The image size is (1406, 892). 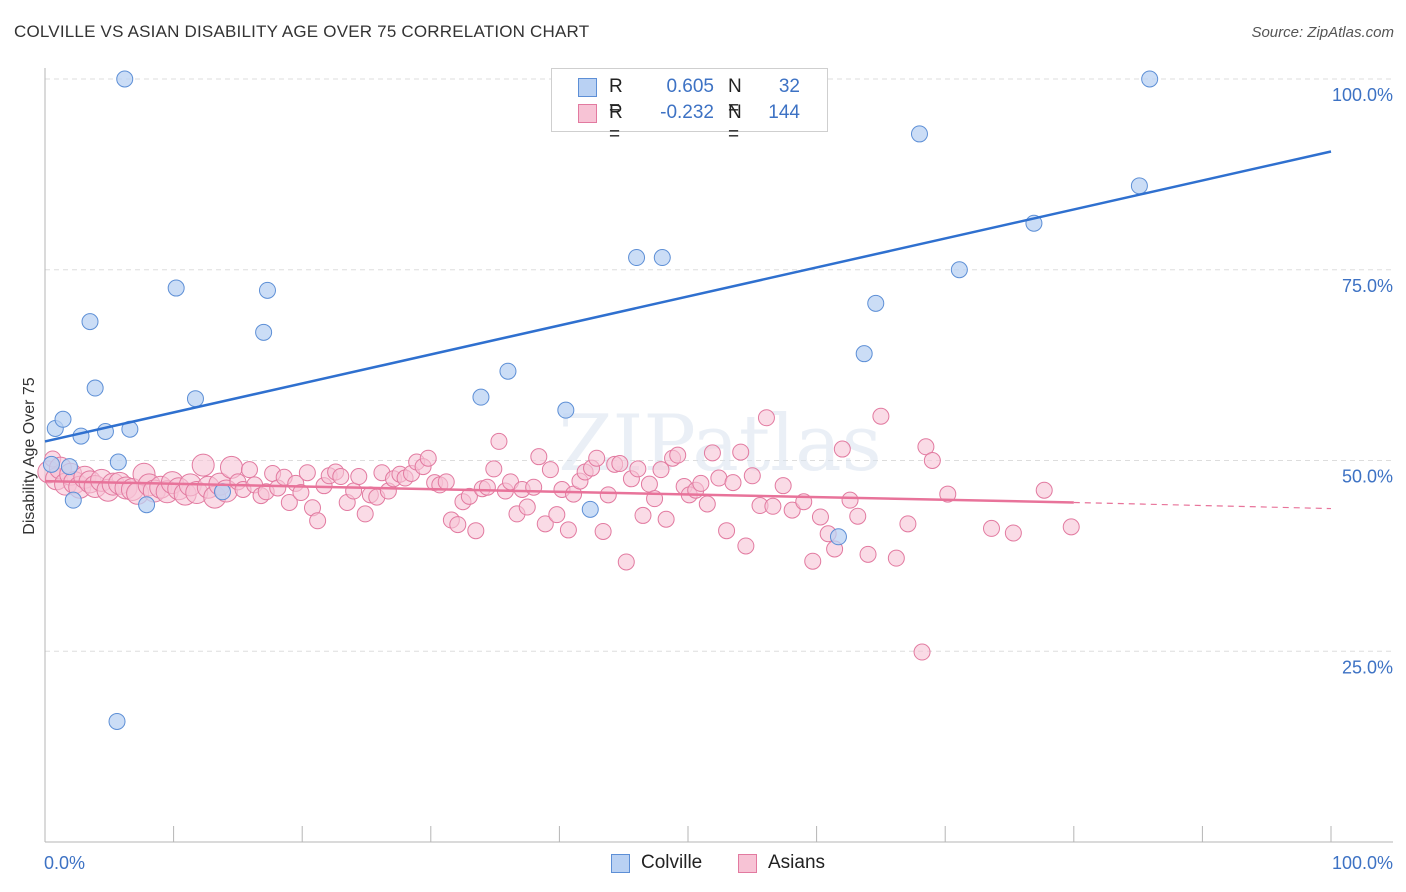 I want to click on asians-swatch, so click(x=587, y=113).